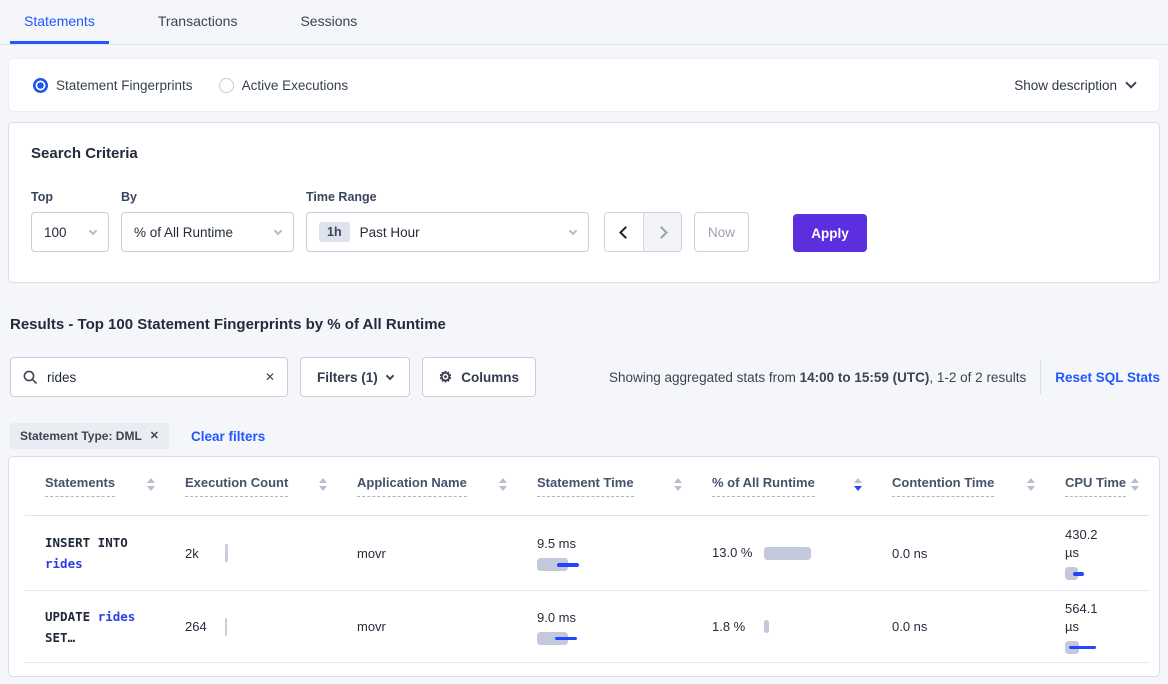  What do you see at coordinates (151, 377) in the screenshot?
I see `search-input` at bounding box center [151, 377].